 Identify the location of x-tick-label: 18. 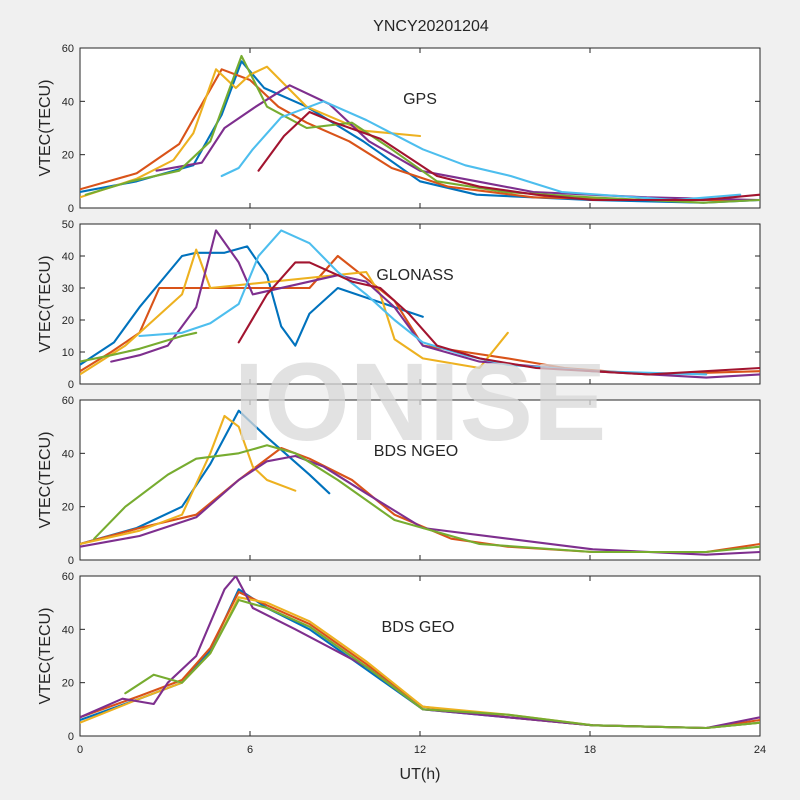
(590, 750).